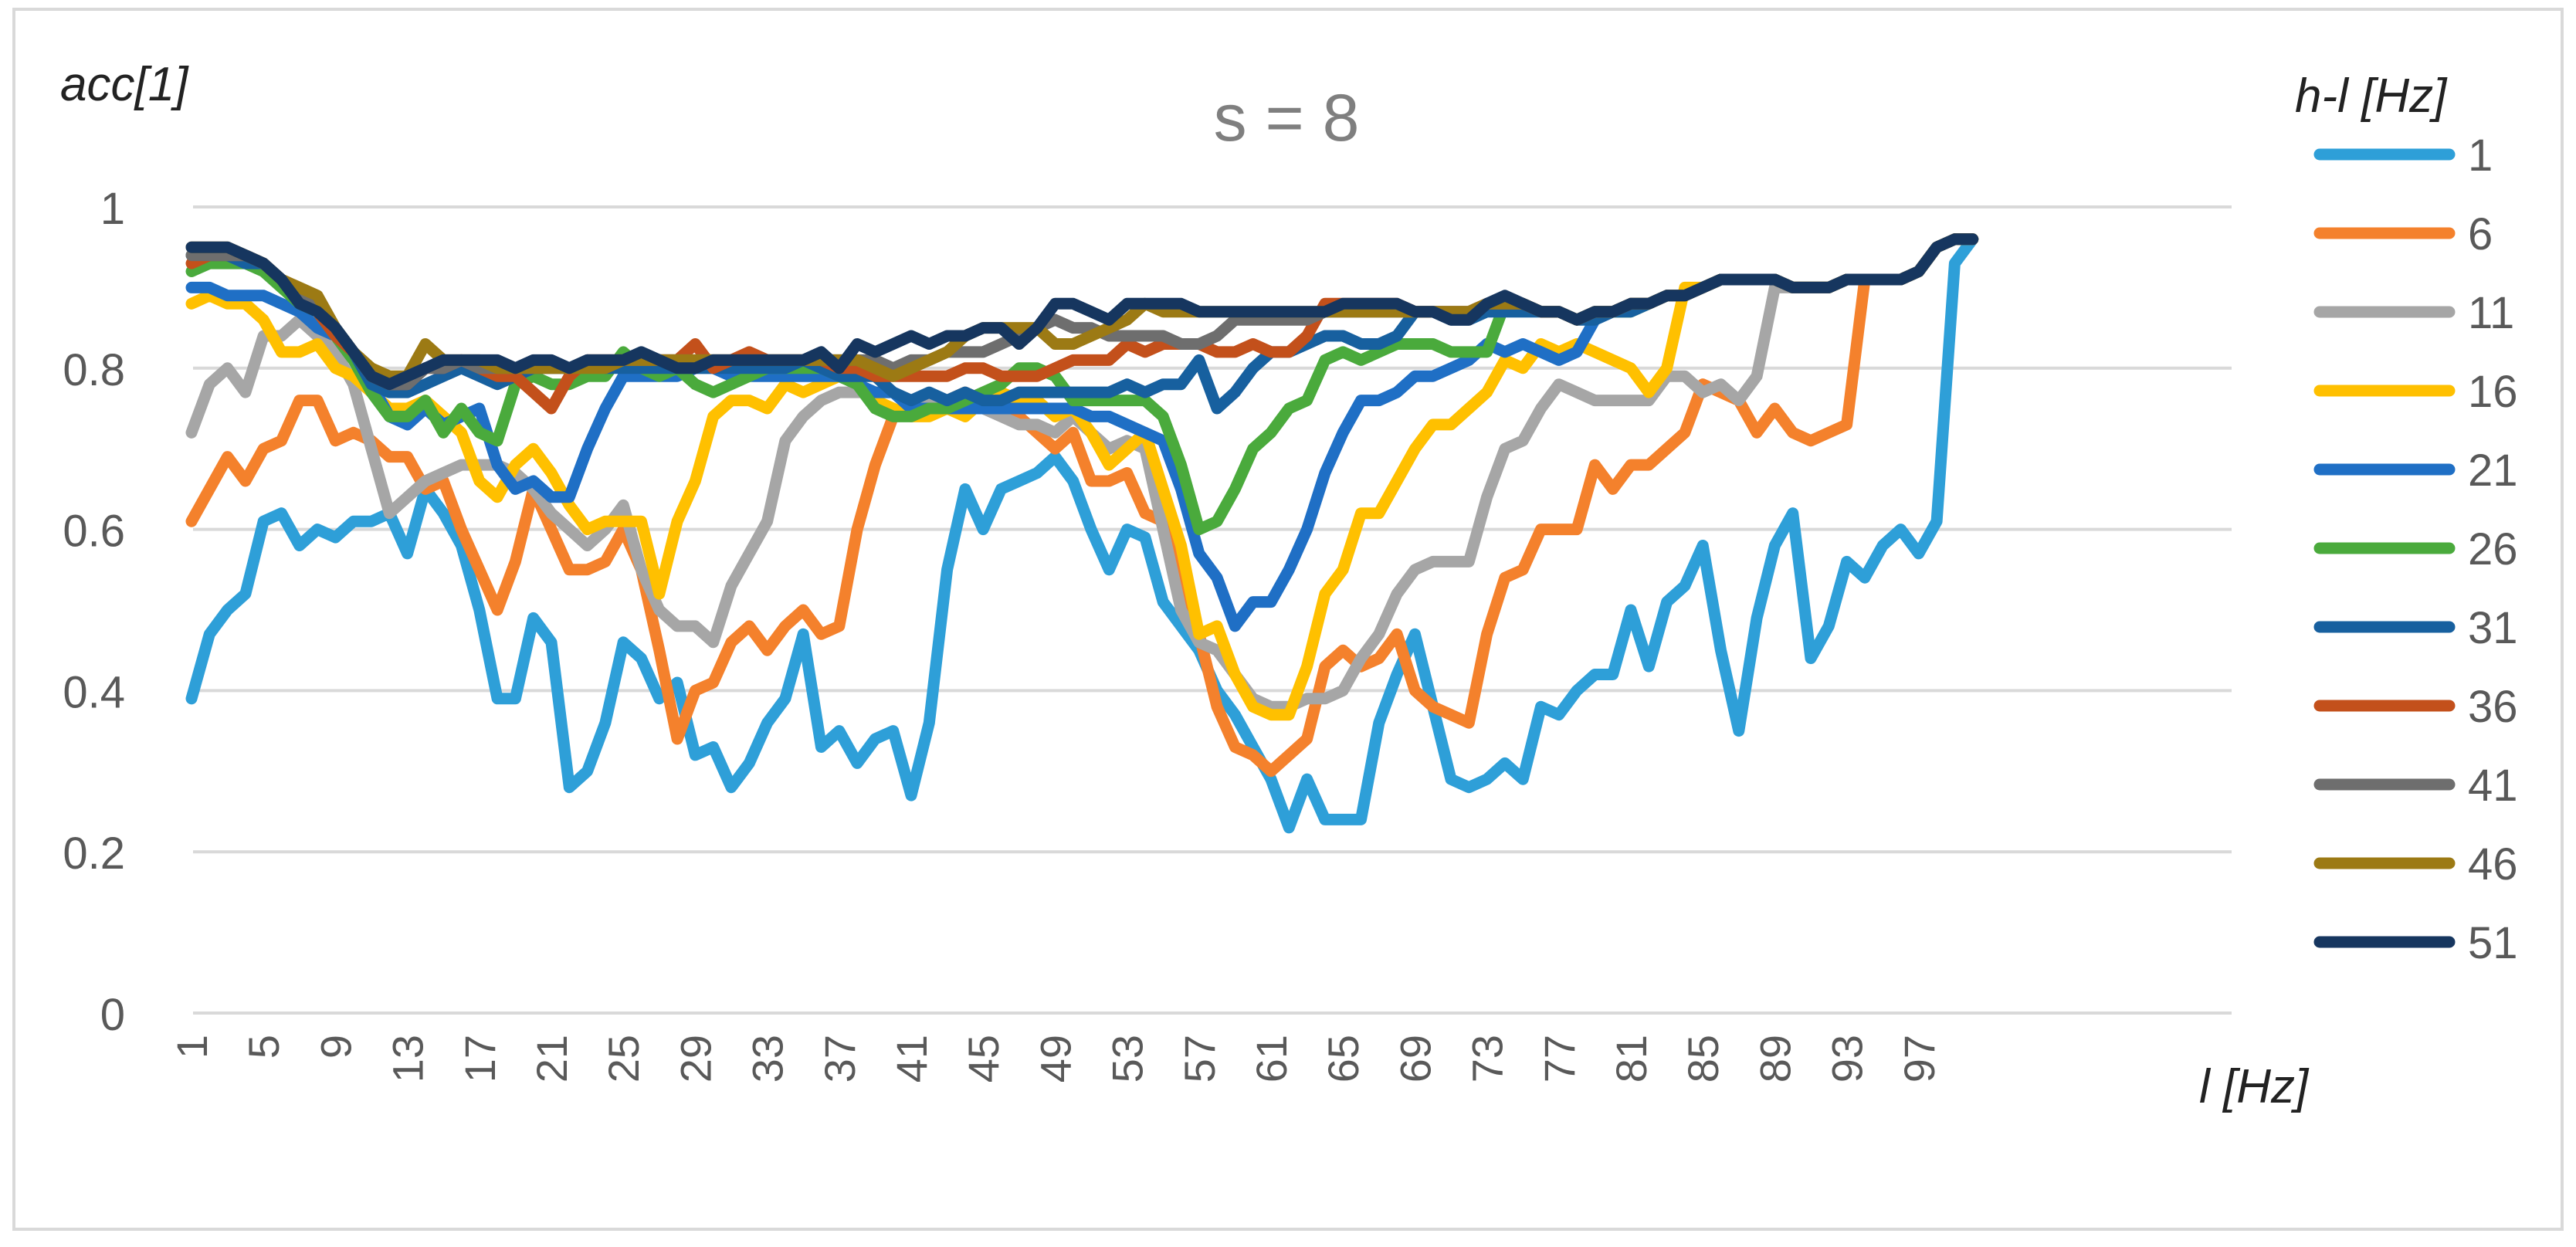  I want to click on x-tick: 53, so click(1127, 1059).